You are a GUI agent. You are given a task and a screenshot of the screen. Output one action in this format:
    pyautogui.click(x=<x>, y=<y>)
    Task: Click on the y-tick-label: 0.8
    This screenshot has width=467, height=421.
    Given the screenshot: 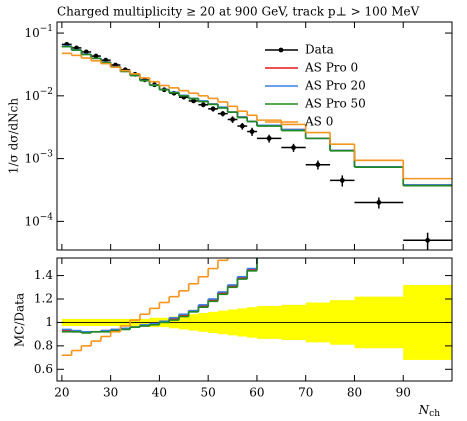 What is the action you would take?
    pyautogui.click(x=43, y=345)
    